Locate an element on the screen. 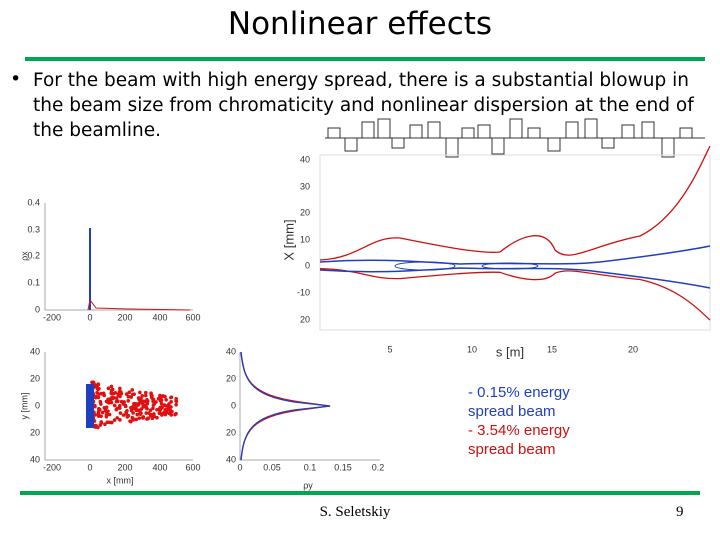 Image resolution: width=720 pixels, height=540 pixels. page-number: 9 is located at coordinates (680, 512).